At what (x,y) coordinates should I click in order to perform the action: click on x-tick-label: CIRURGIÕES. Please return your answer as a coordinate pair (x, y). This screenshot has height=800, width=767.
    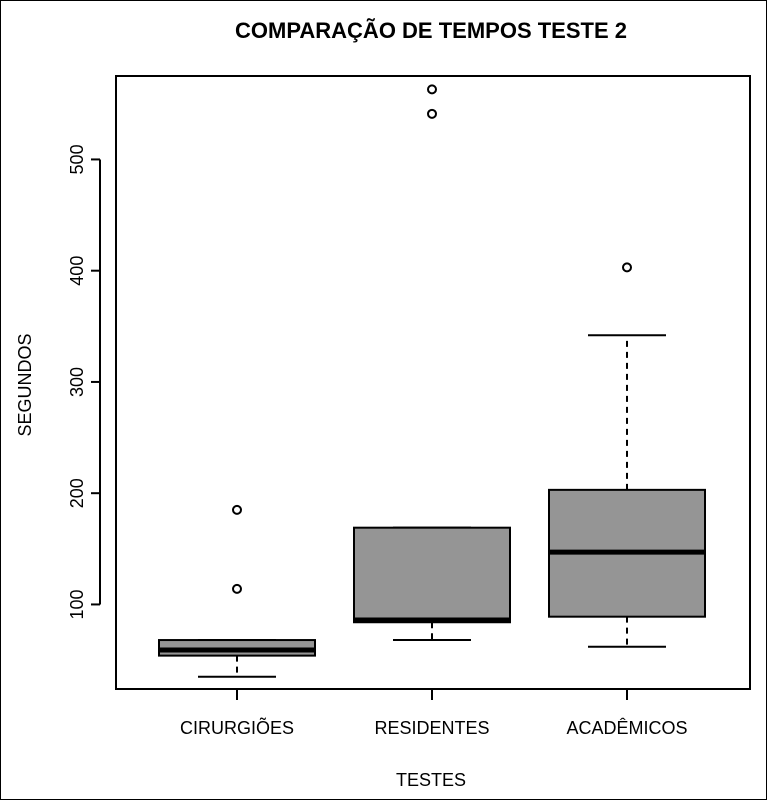
    Looking at the image, I should click on (237, 727).